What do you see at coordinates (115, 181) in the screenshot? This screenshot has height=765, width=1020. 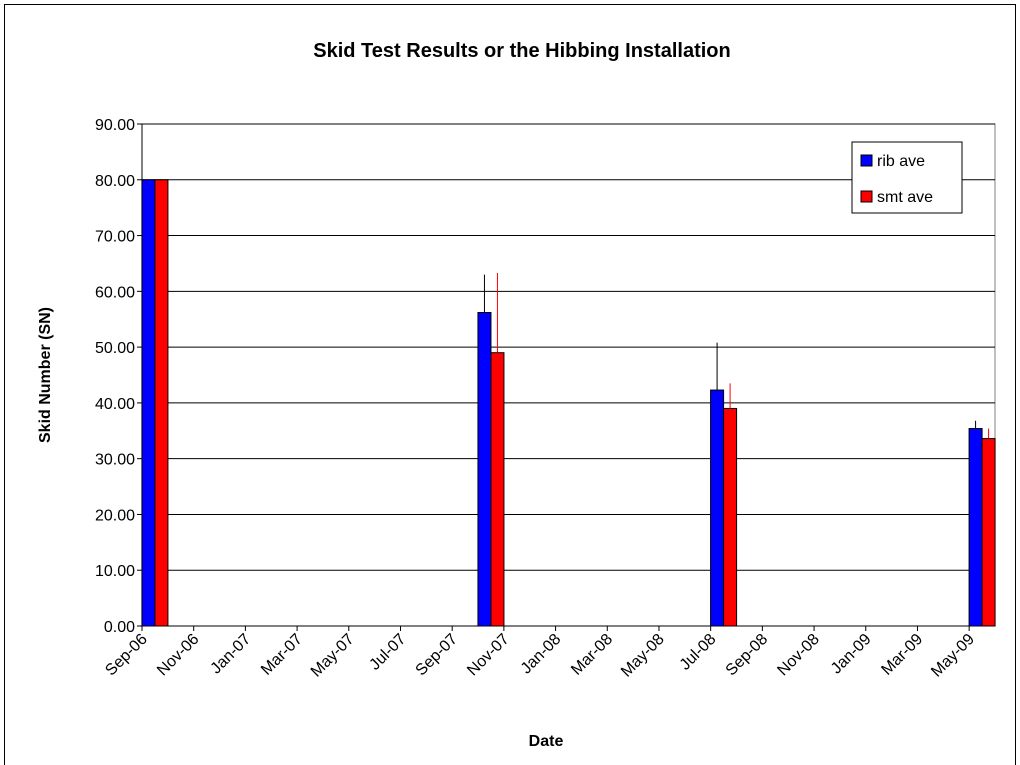 I see `y-tick-label: 80.00` at bounding box center [115, 181].